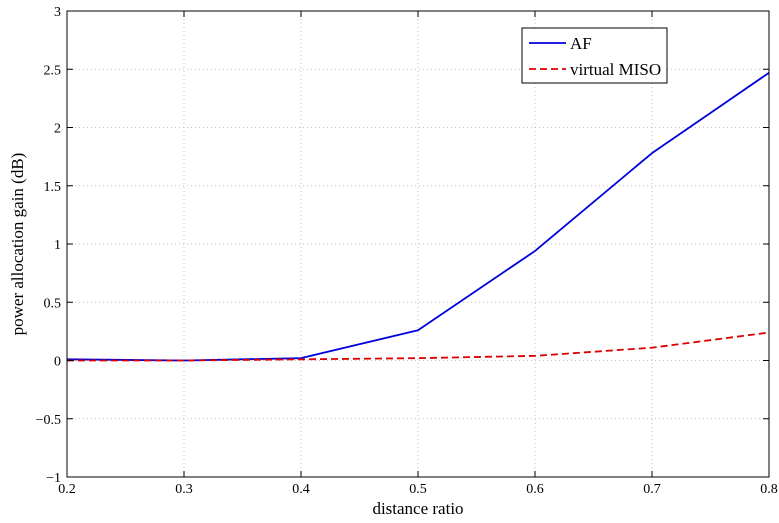 This screenshot has width=779, height=523. What do you see at coordinates (57, 245) in the screenshot?
I see `y-tick-label: 1` at bounding box center [57, 245].